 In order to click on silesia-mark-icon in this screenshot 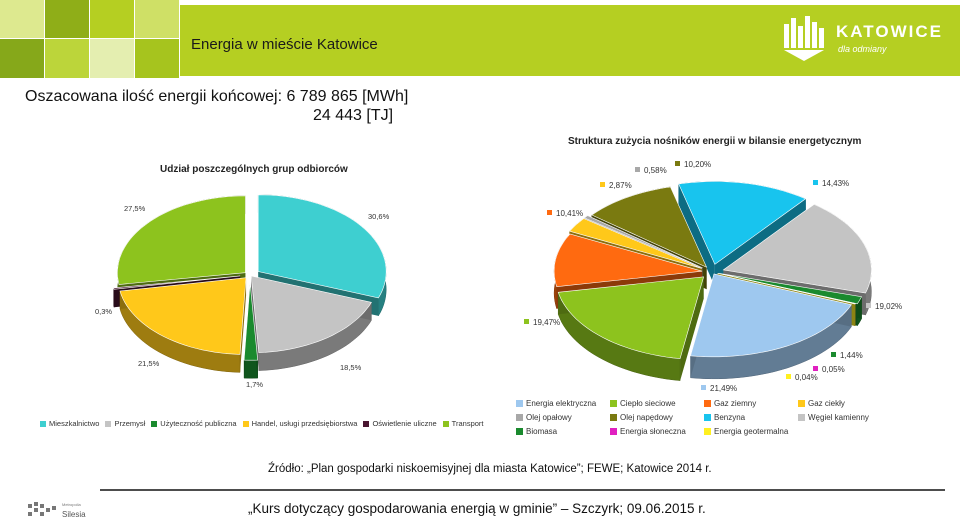, I will do `click(43, 510)`.